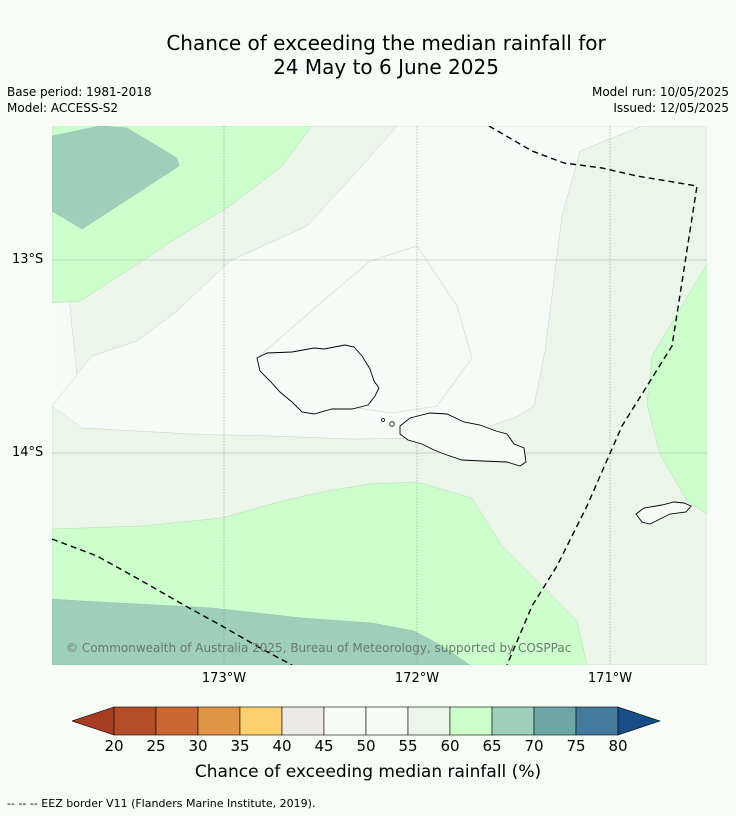 Image resolution: width=736 pixels, height=816 pixels. Describe the element at coordinates (116, 178) in the screenshot. I see `region-65-70-northwest` at that location.